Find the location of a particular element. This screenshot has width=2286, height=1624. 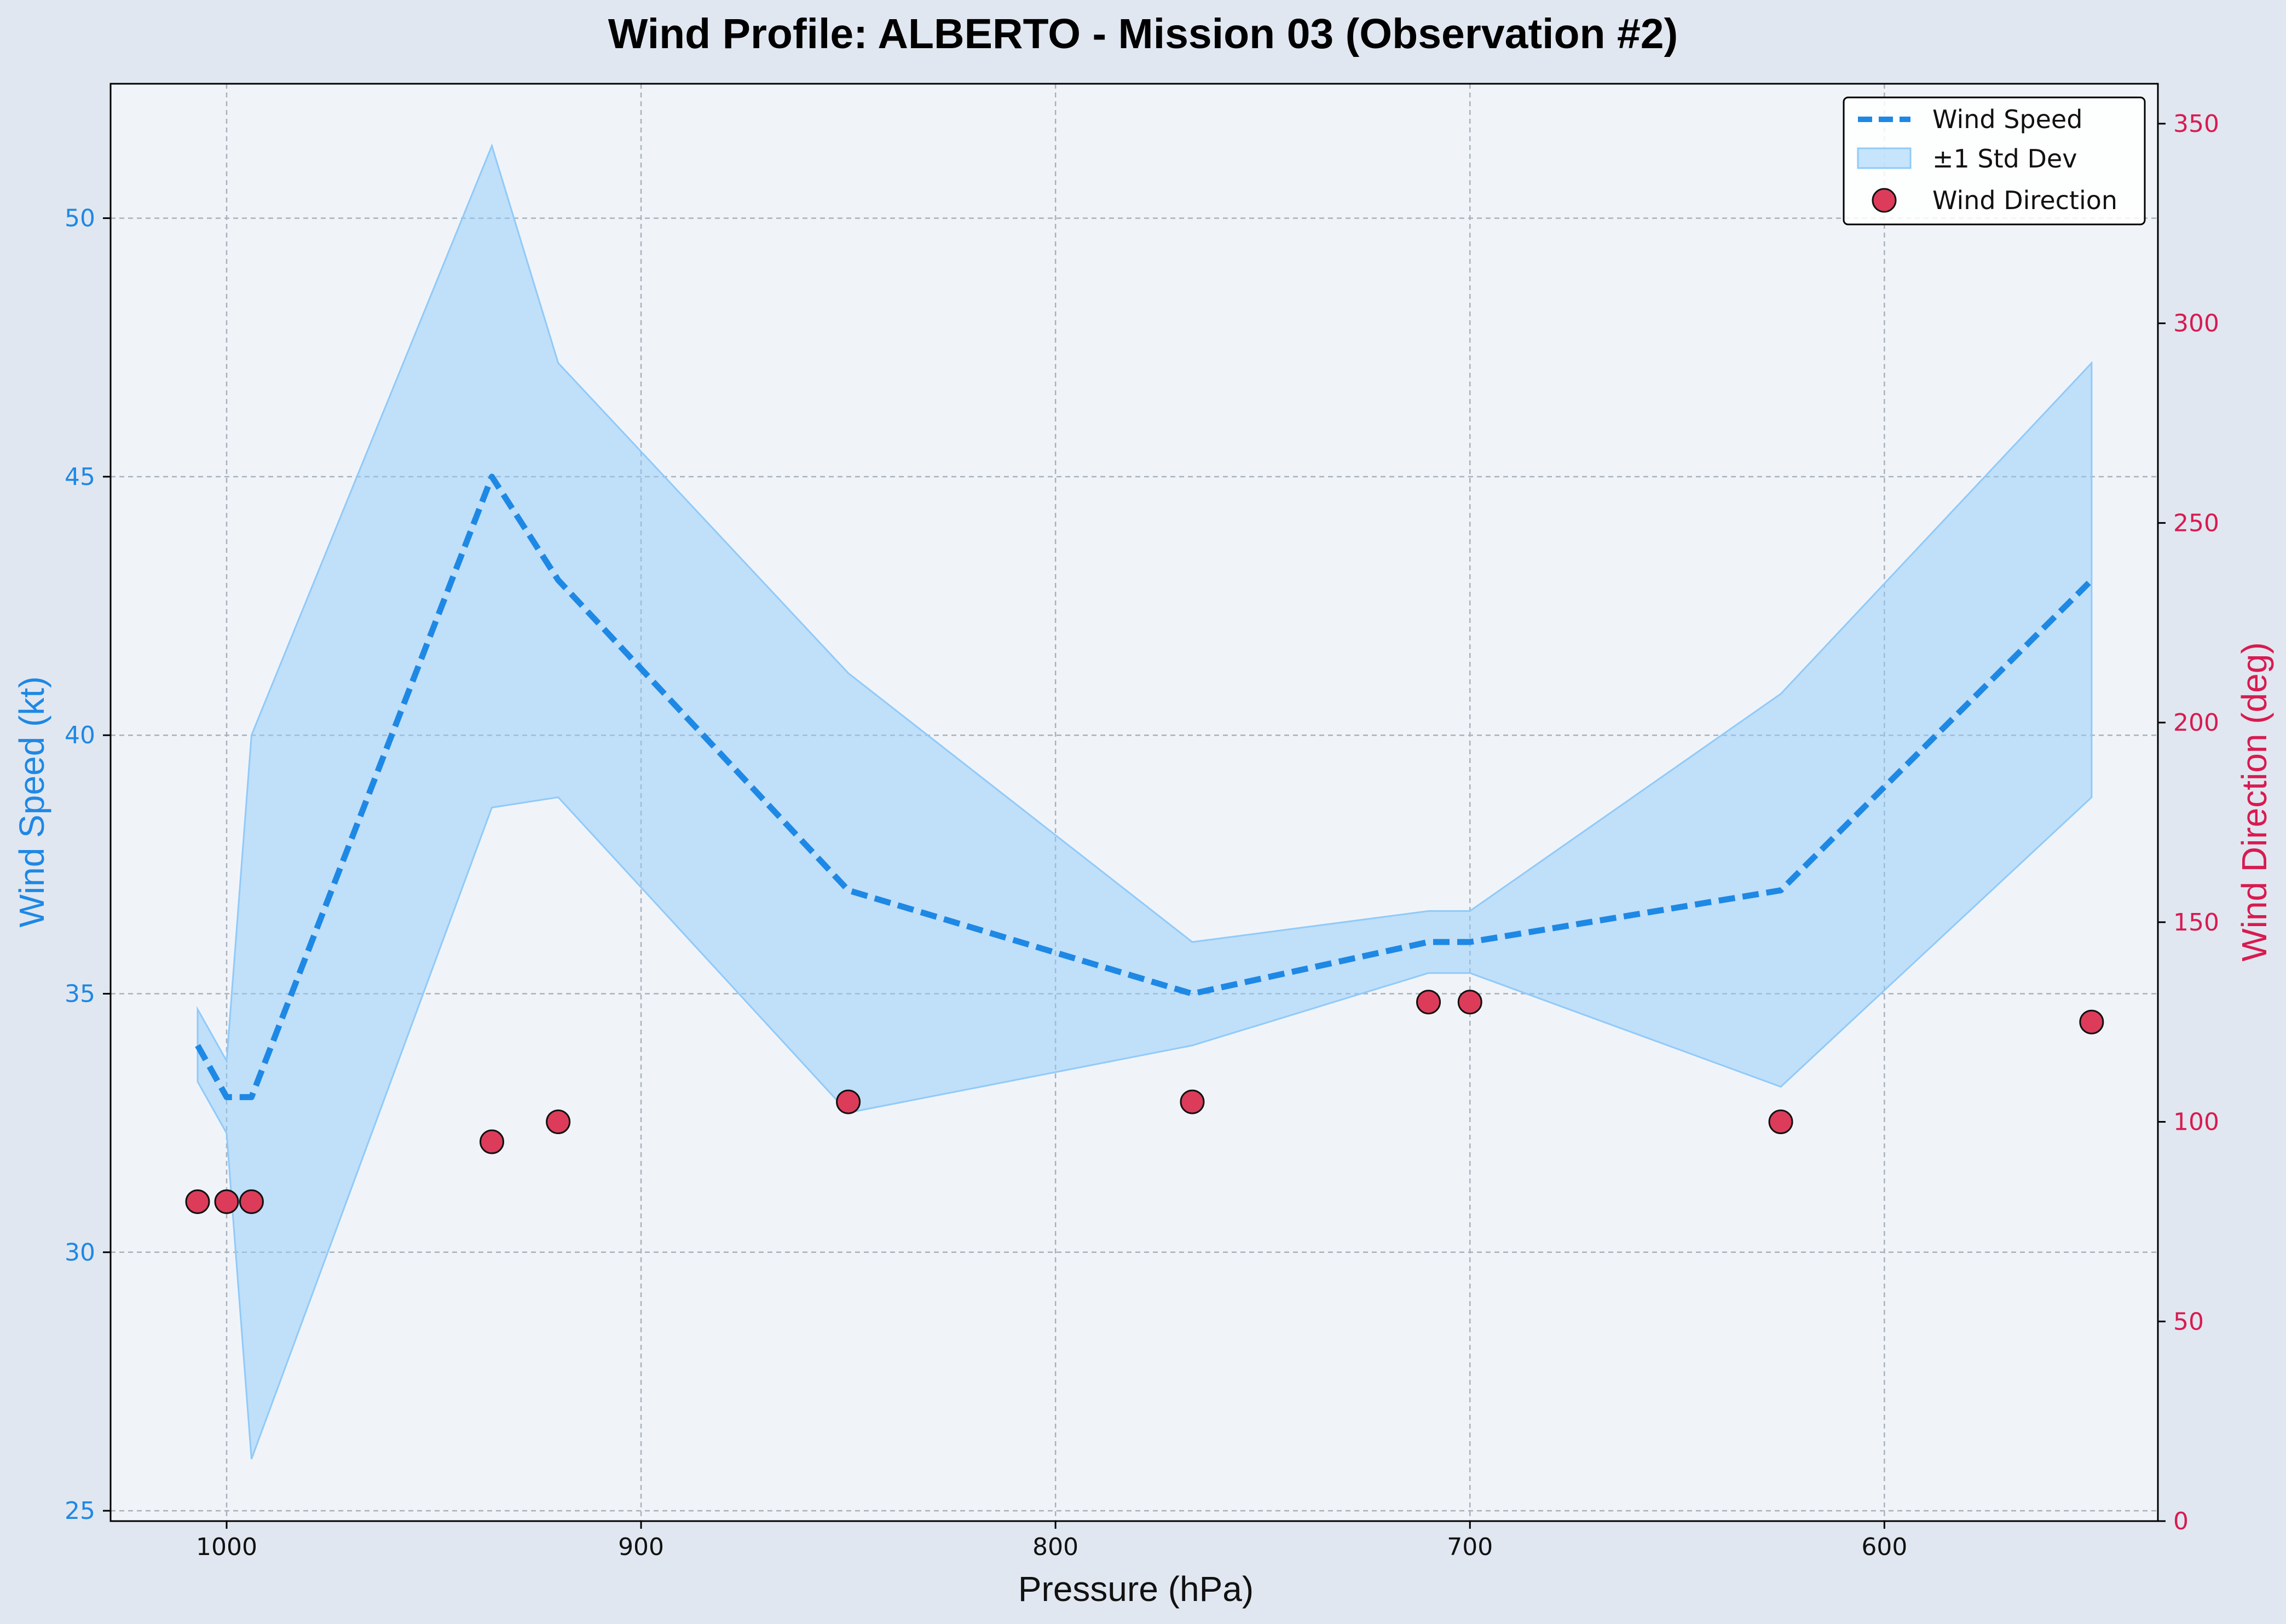

y-axis-left-label: Wind Speed (kt) is located at coordinates (32, 802).